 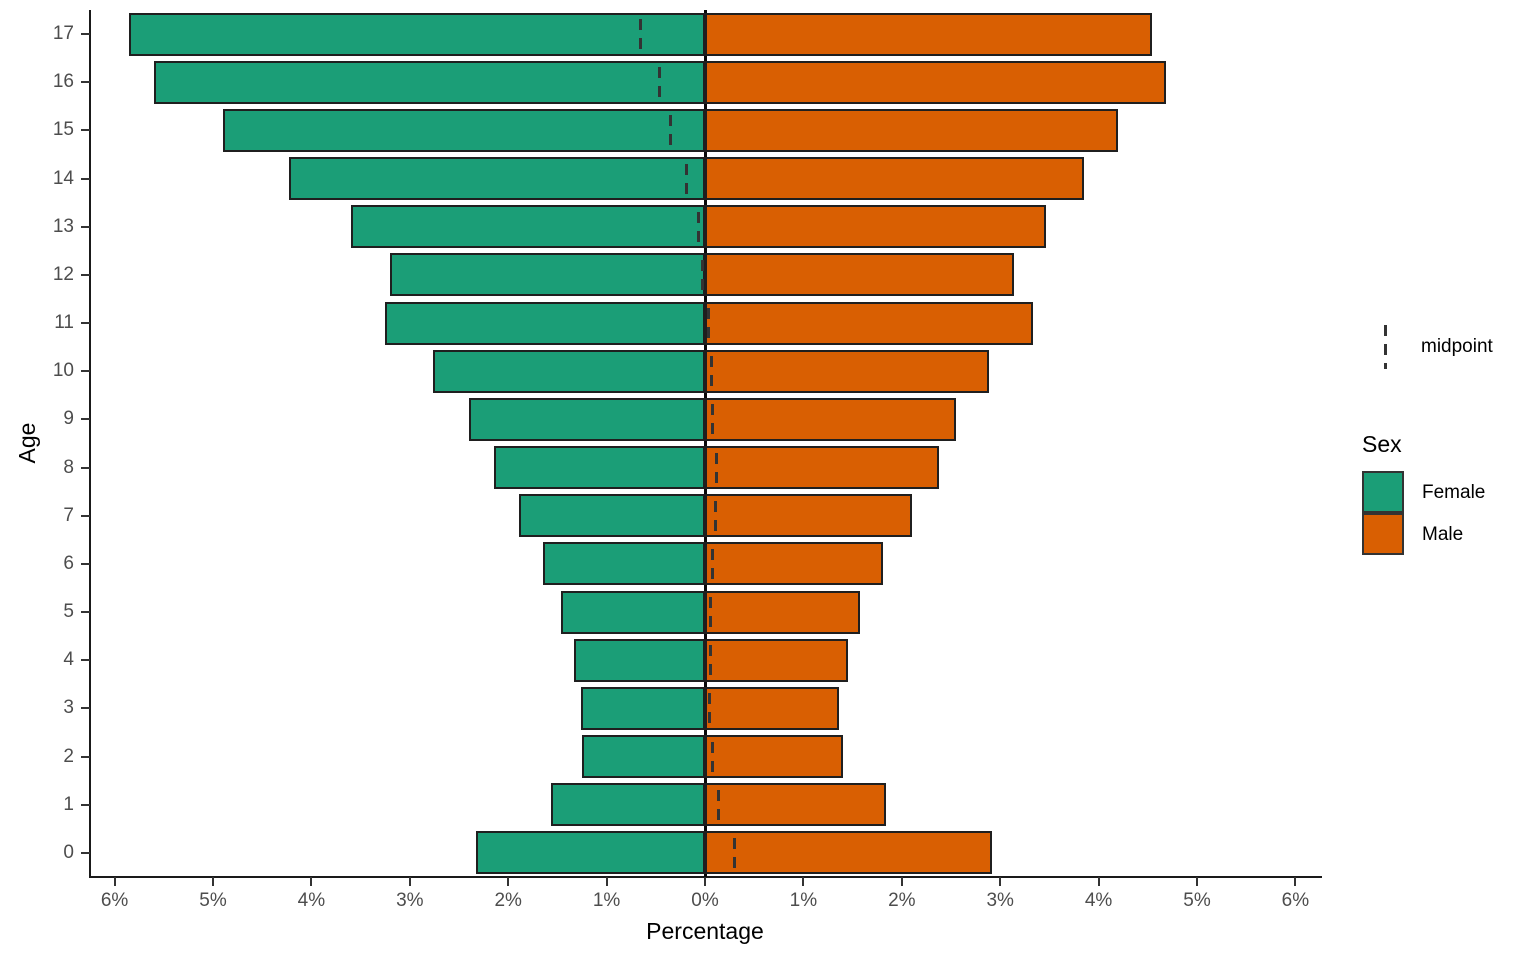 I want to click on y-tick-label-12: 12, so click(x=63, y=274).